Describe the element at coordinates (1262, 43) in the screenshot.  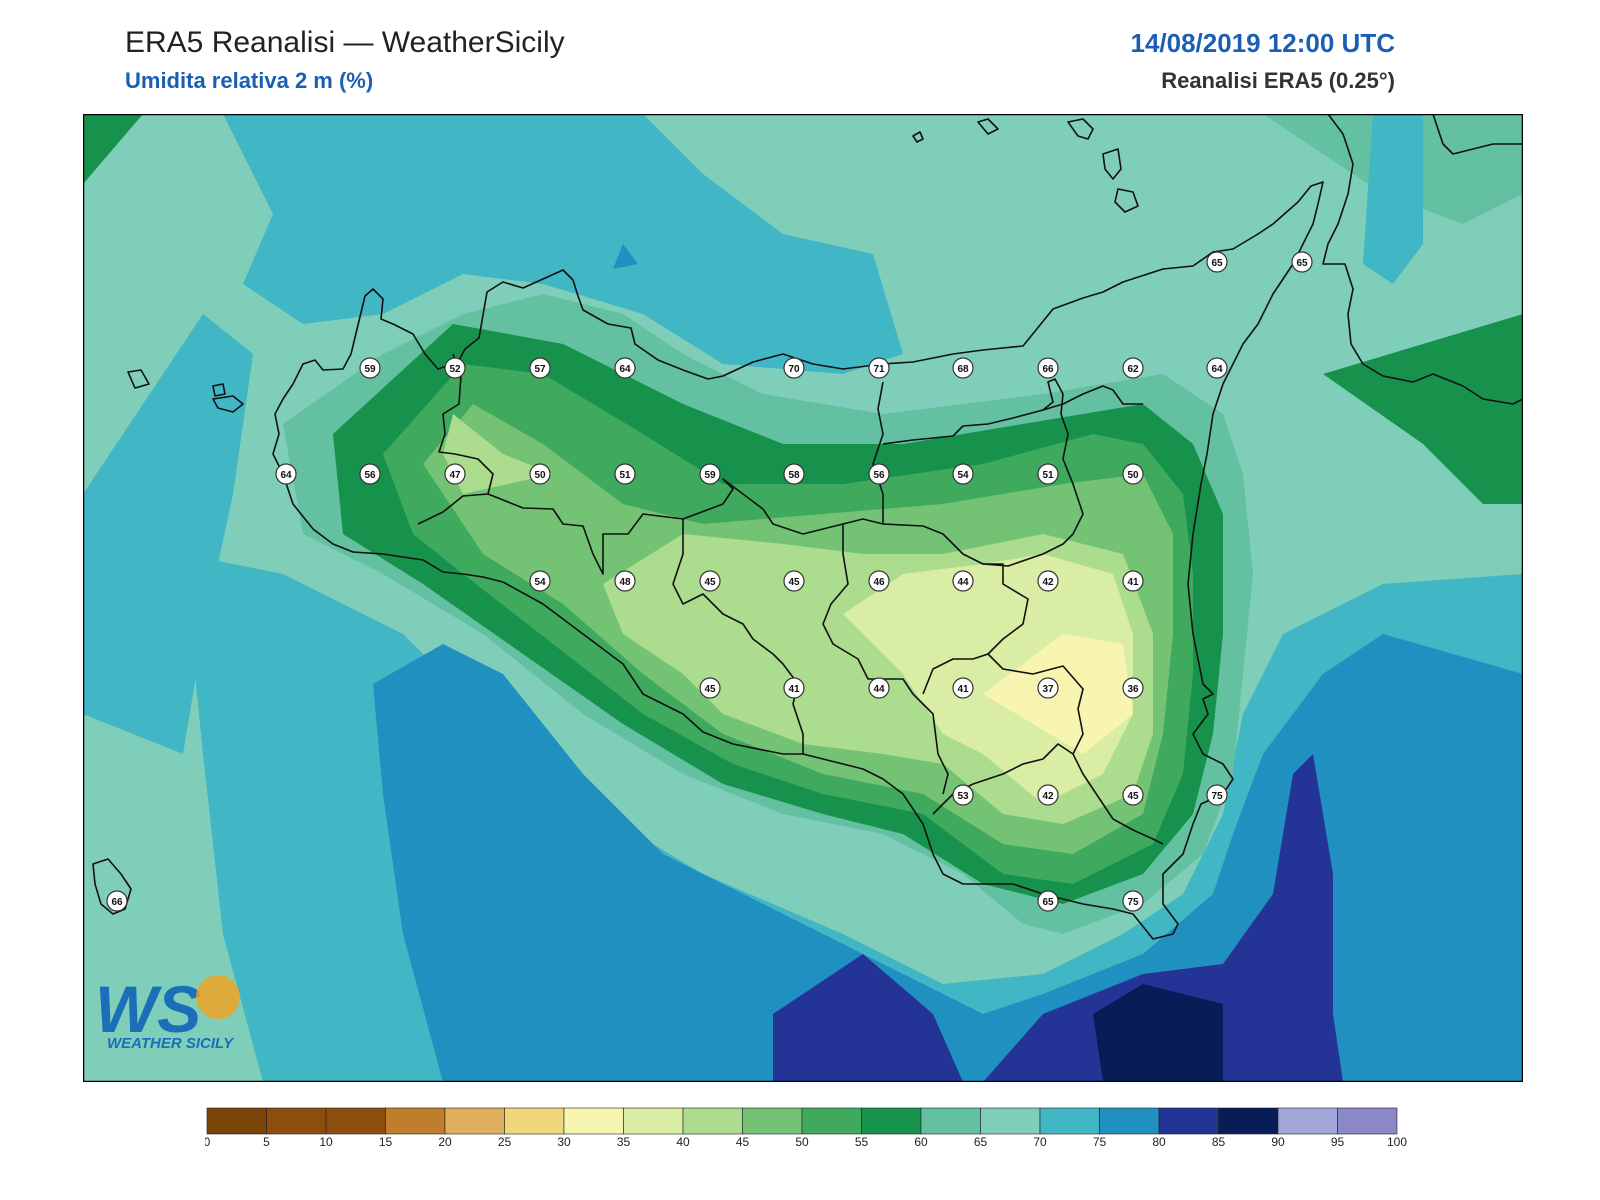
I see `datetime-label: 14/08/2019 12:00 UTC` at that location.